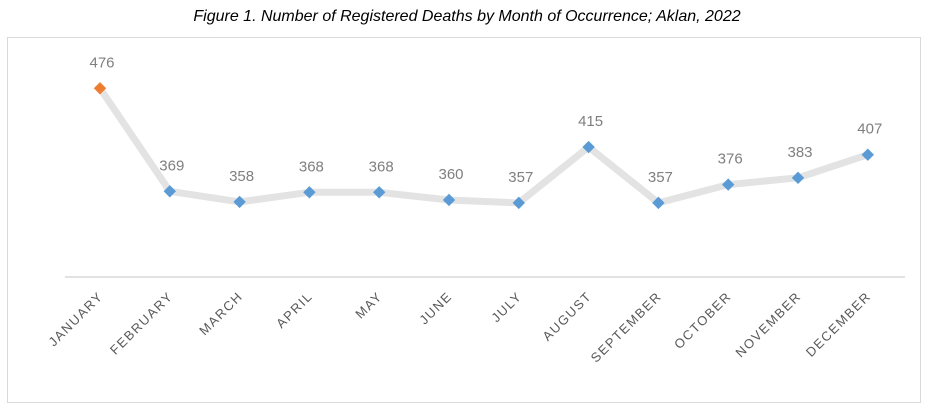 This screenshot has height=410, width=934. Describe the element at coordinates (381, 166) in the screenshot. I see `data-label-may: 368` at that location.